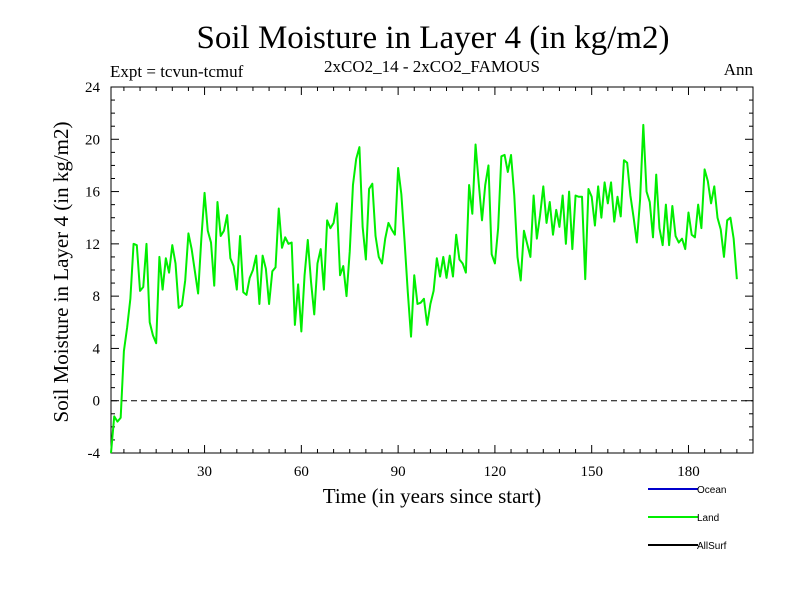 The width and height of the screenshot is (800, 600). Describe the element at coordinates (739, 69) in the screenshot. I see `season-label: Ann` at that location.